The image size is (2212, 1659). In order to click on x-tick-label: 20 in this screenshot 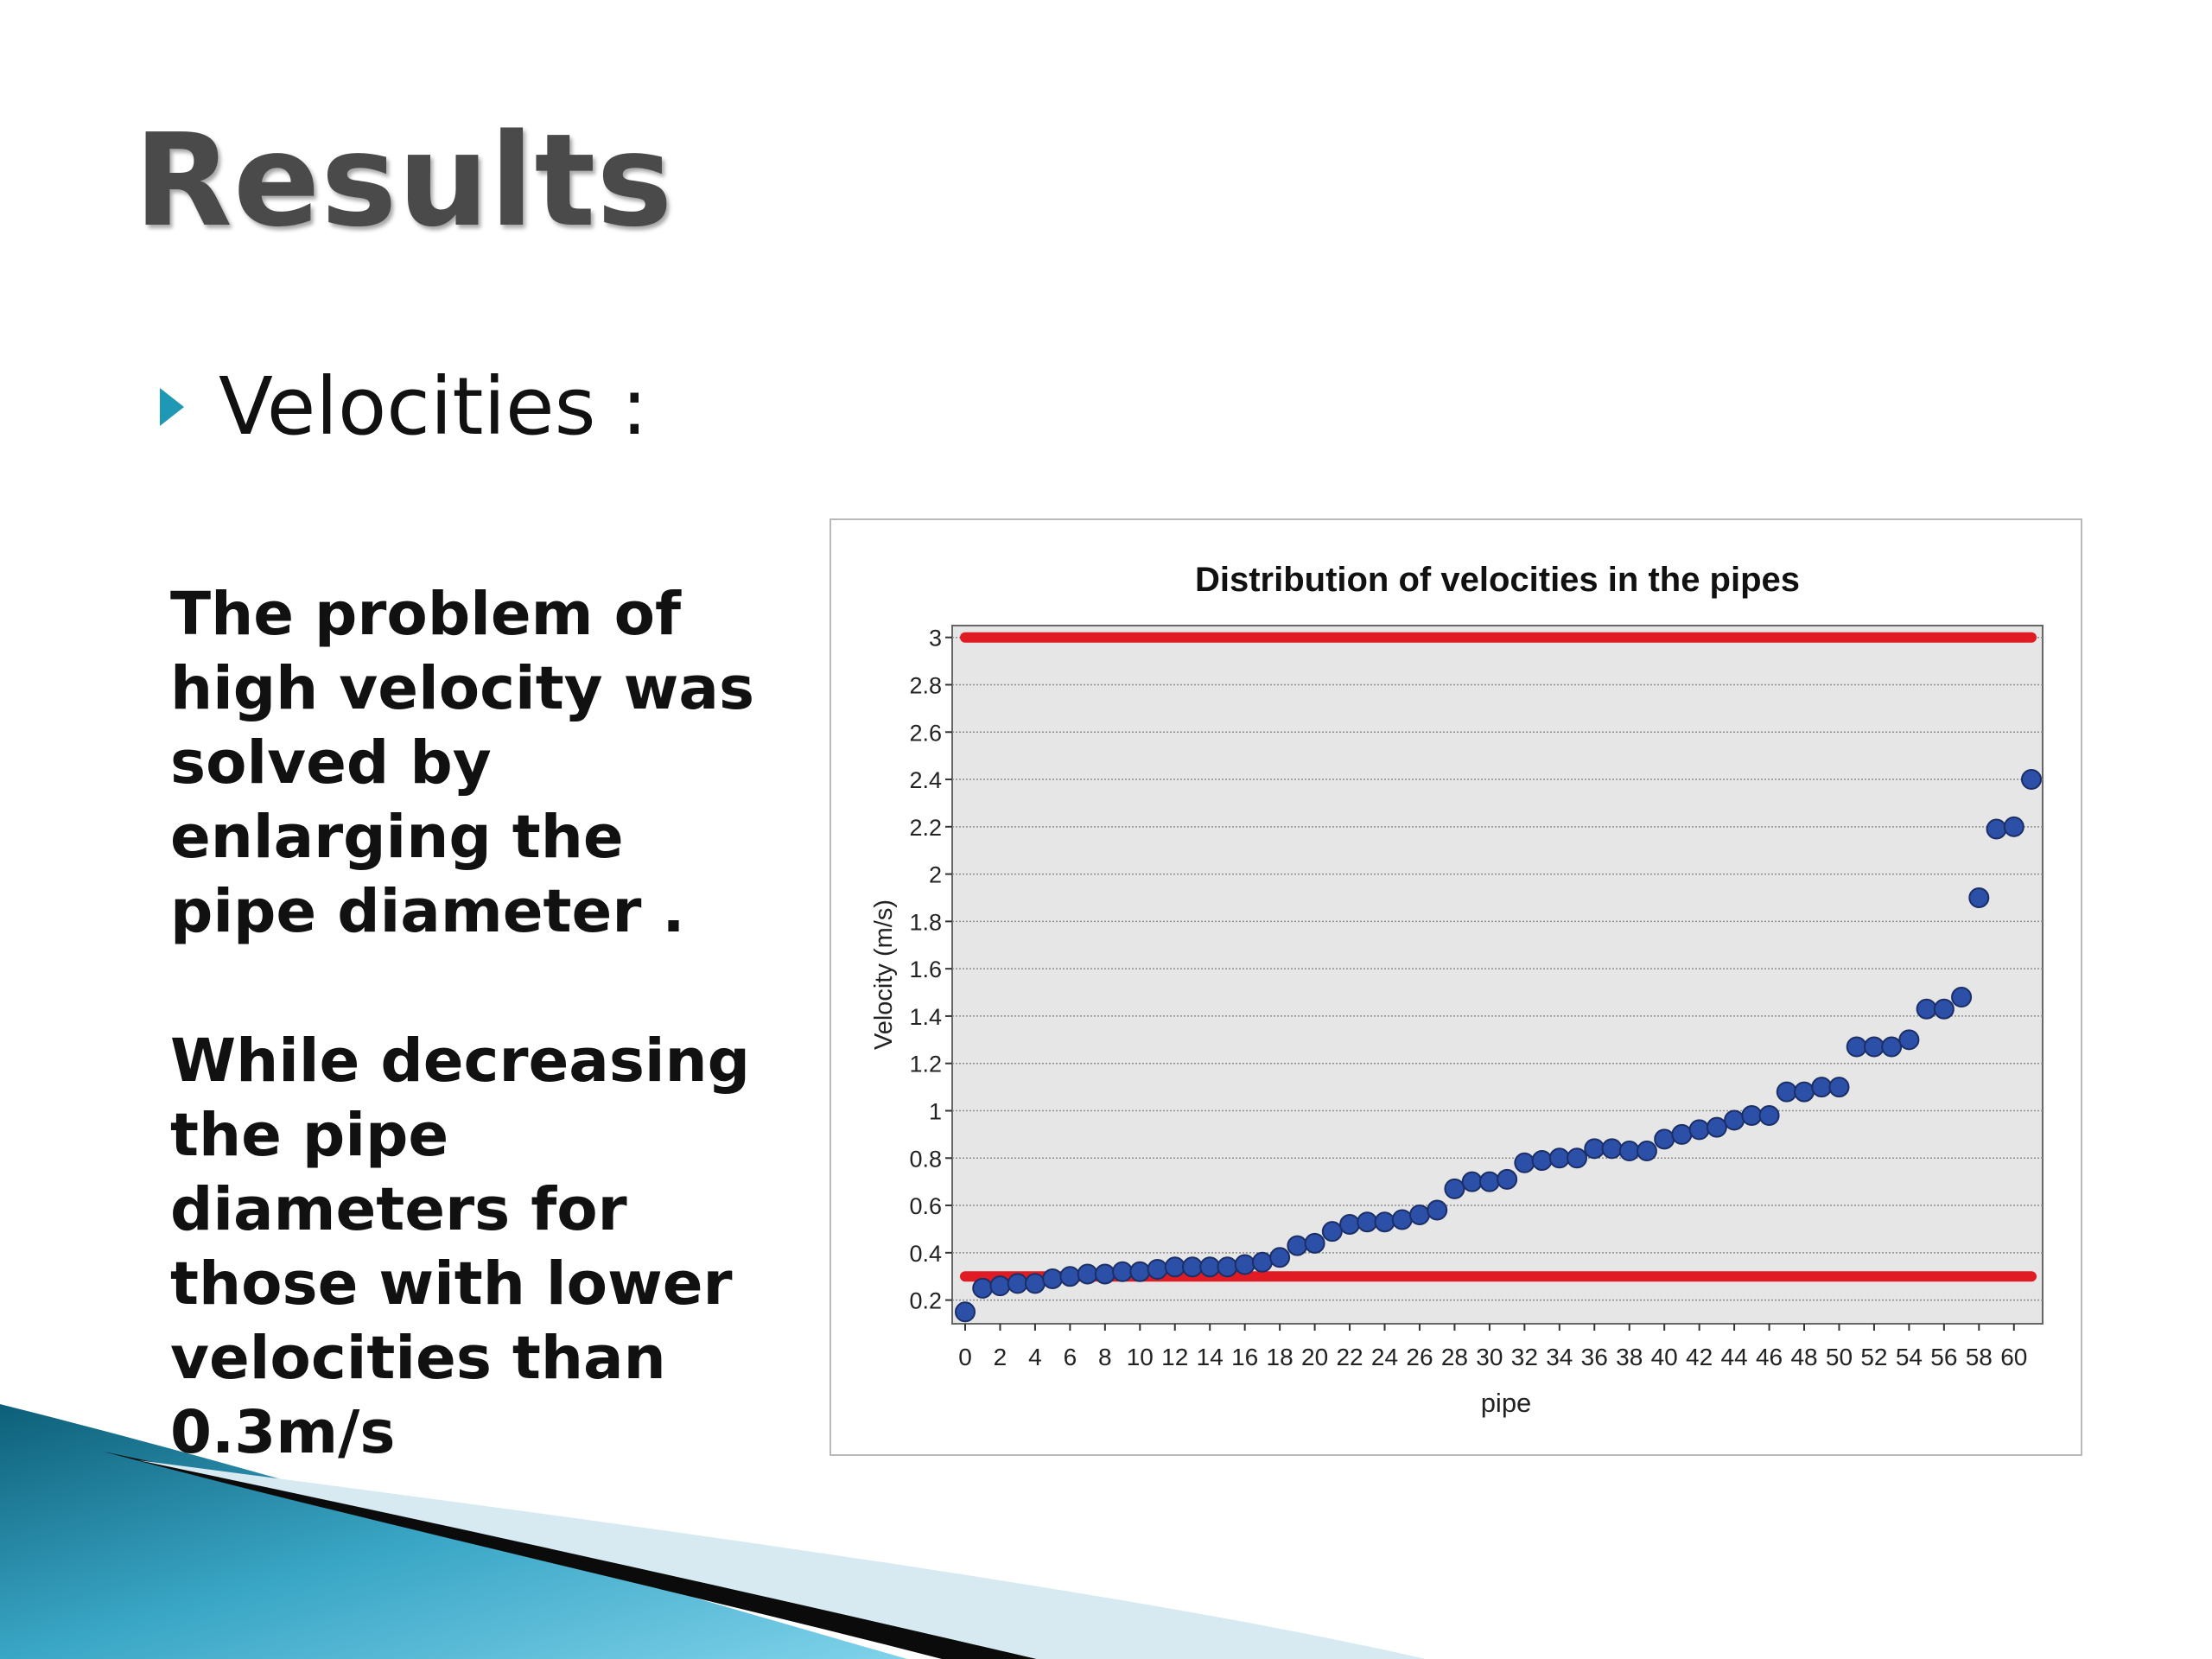, I will do `click(1314, 1357)`.